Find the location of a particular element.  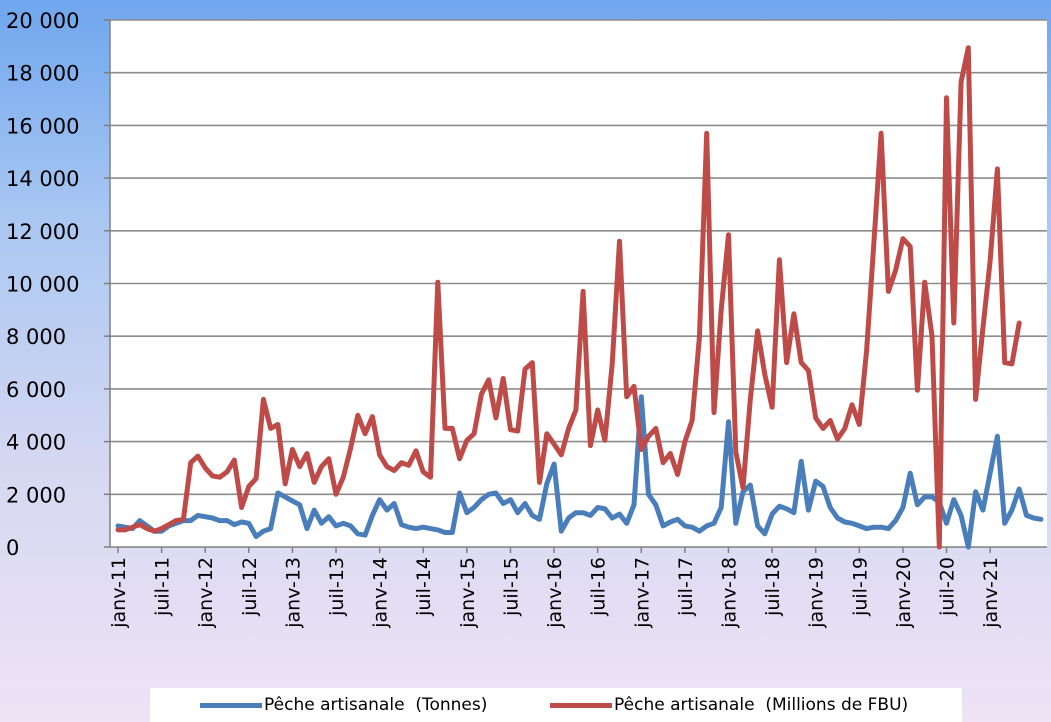

x-tick-label: janv-16 is located at coordinates (555, 593).